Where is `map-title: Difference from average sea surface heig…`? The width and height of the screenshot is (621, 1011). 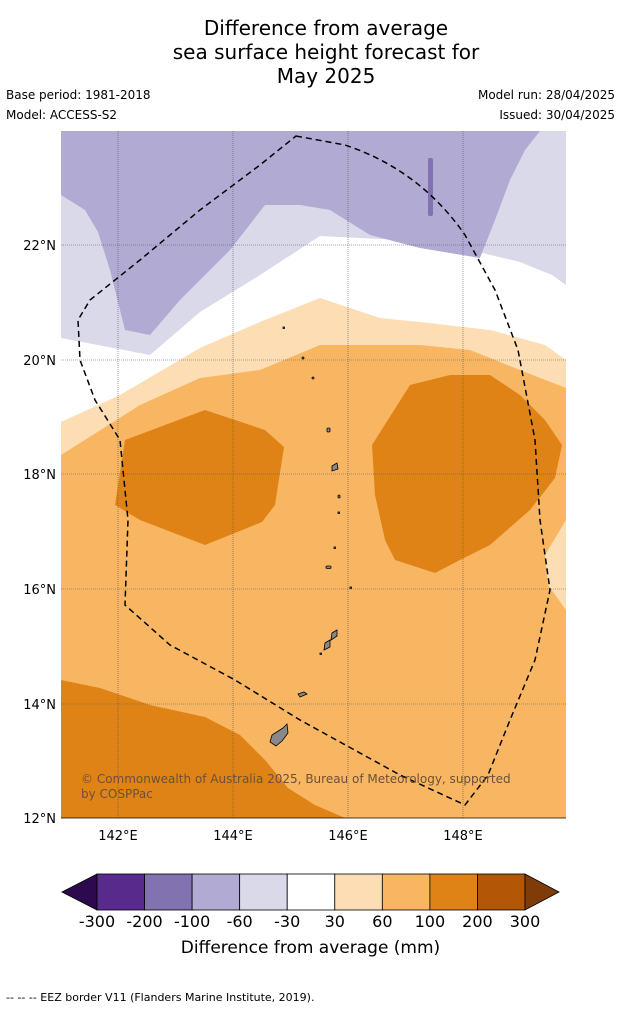 map-title: Difference from average sea surface heig… is located at coordinates (310, 52).